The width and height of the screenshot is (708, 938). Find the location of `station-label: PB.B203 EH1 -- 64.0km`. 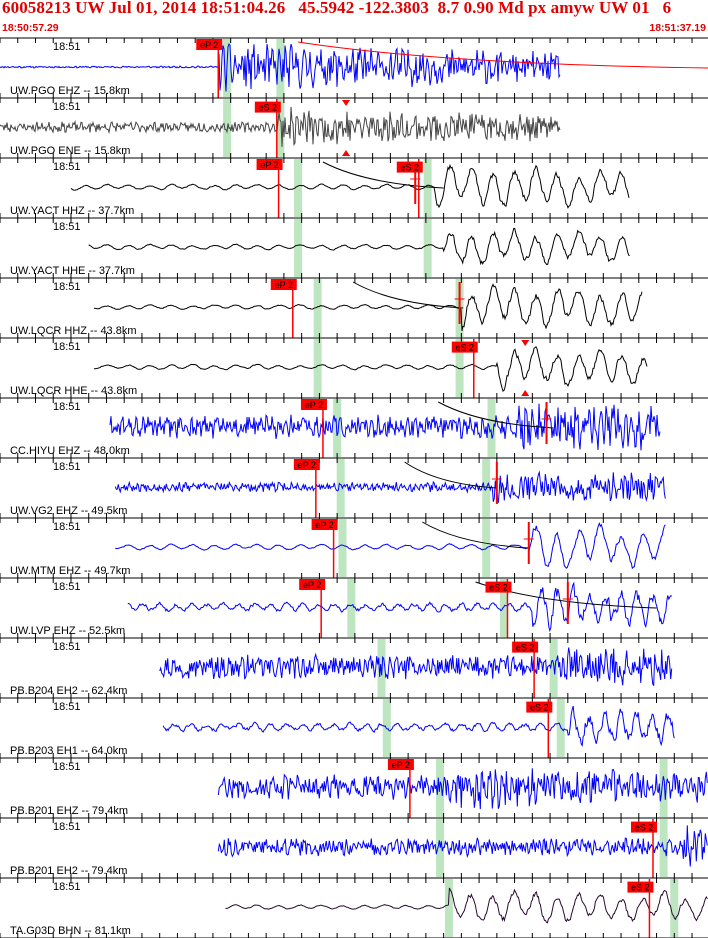

station-label: PB.B203 EH1 -- 64.0km is located at coordinates (68, 751).